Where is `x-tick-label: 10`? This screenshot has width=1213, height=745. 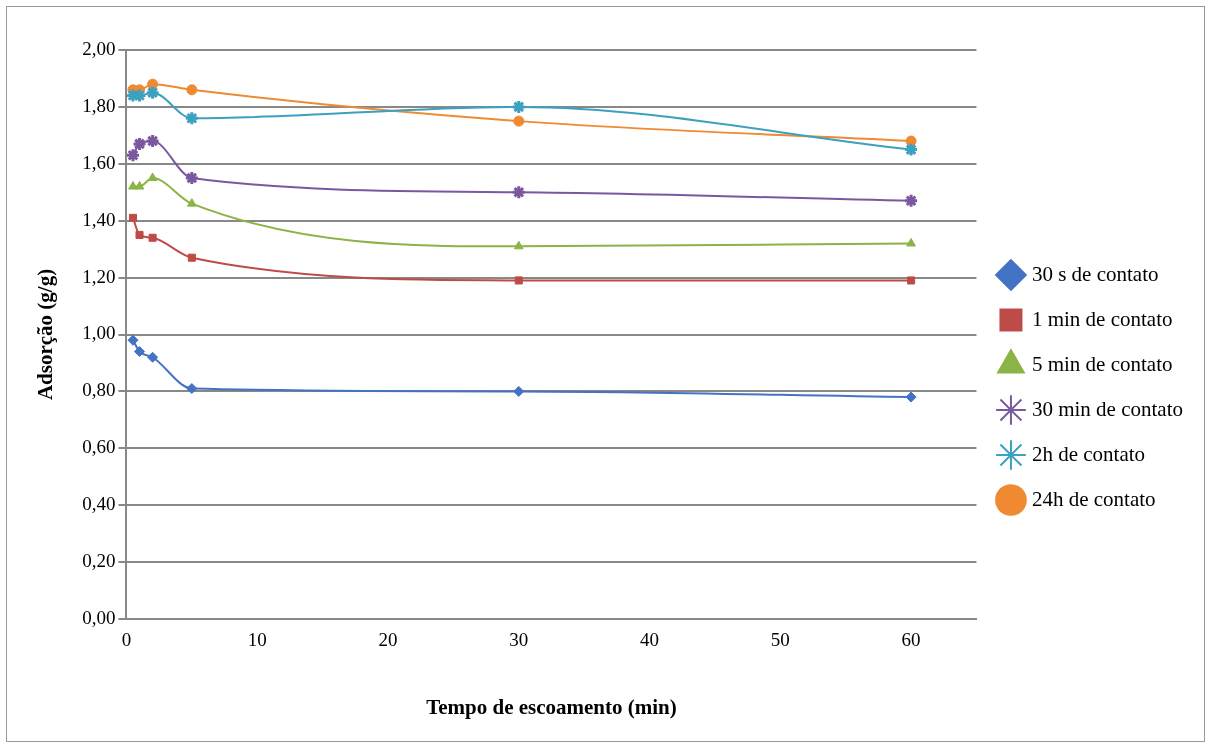 x-tick-label: 10 is located at coordinates (257, 640).